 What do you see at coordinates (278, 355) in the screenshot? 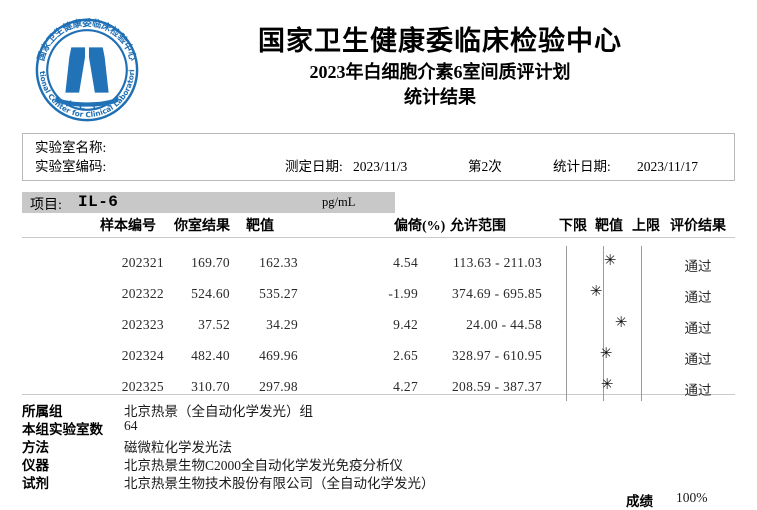
I see `cell-target: 469.96` at bounding box center [278, 355].